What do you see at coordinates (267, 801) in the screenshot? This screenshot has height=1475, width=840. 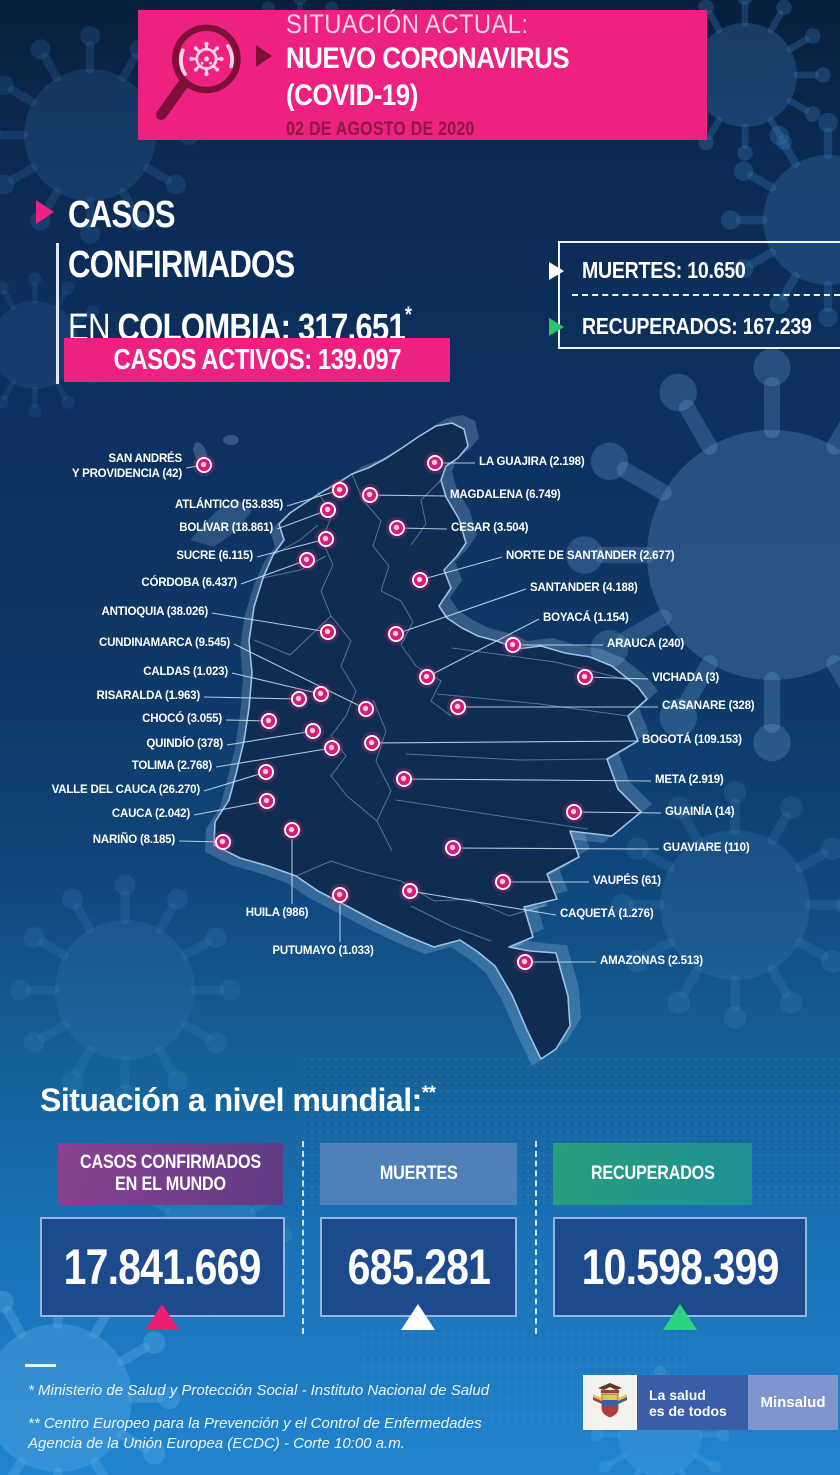 I see `map-dot-cauca` at bounding box center [267, 801].